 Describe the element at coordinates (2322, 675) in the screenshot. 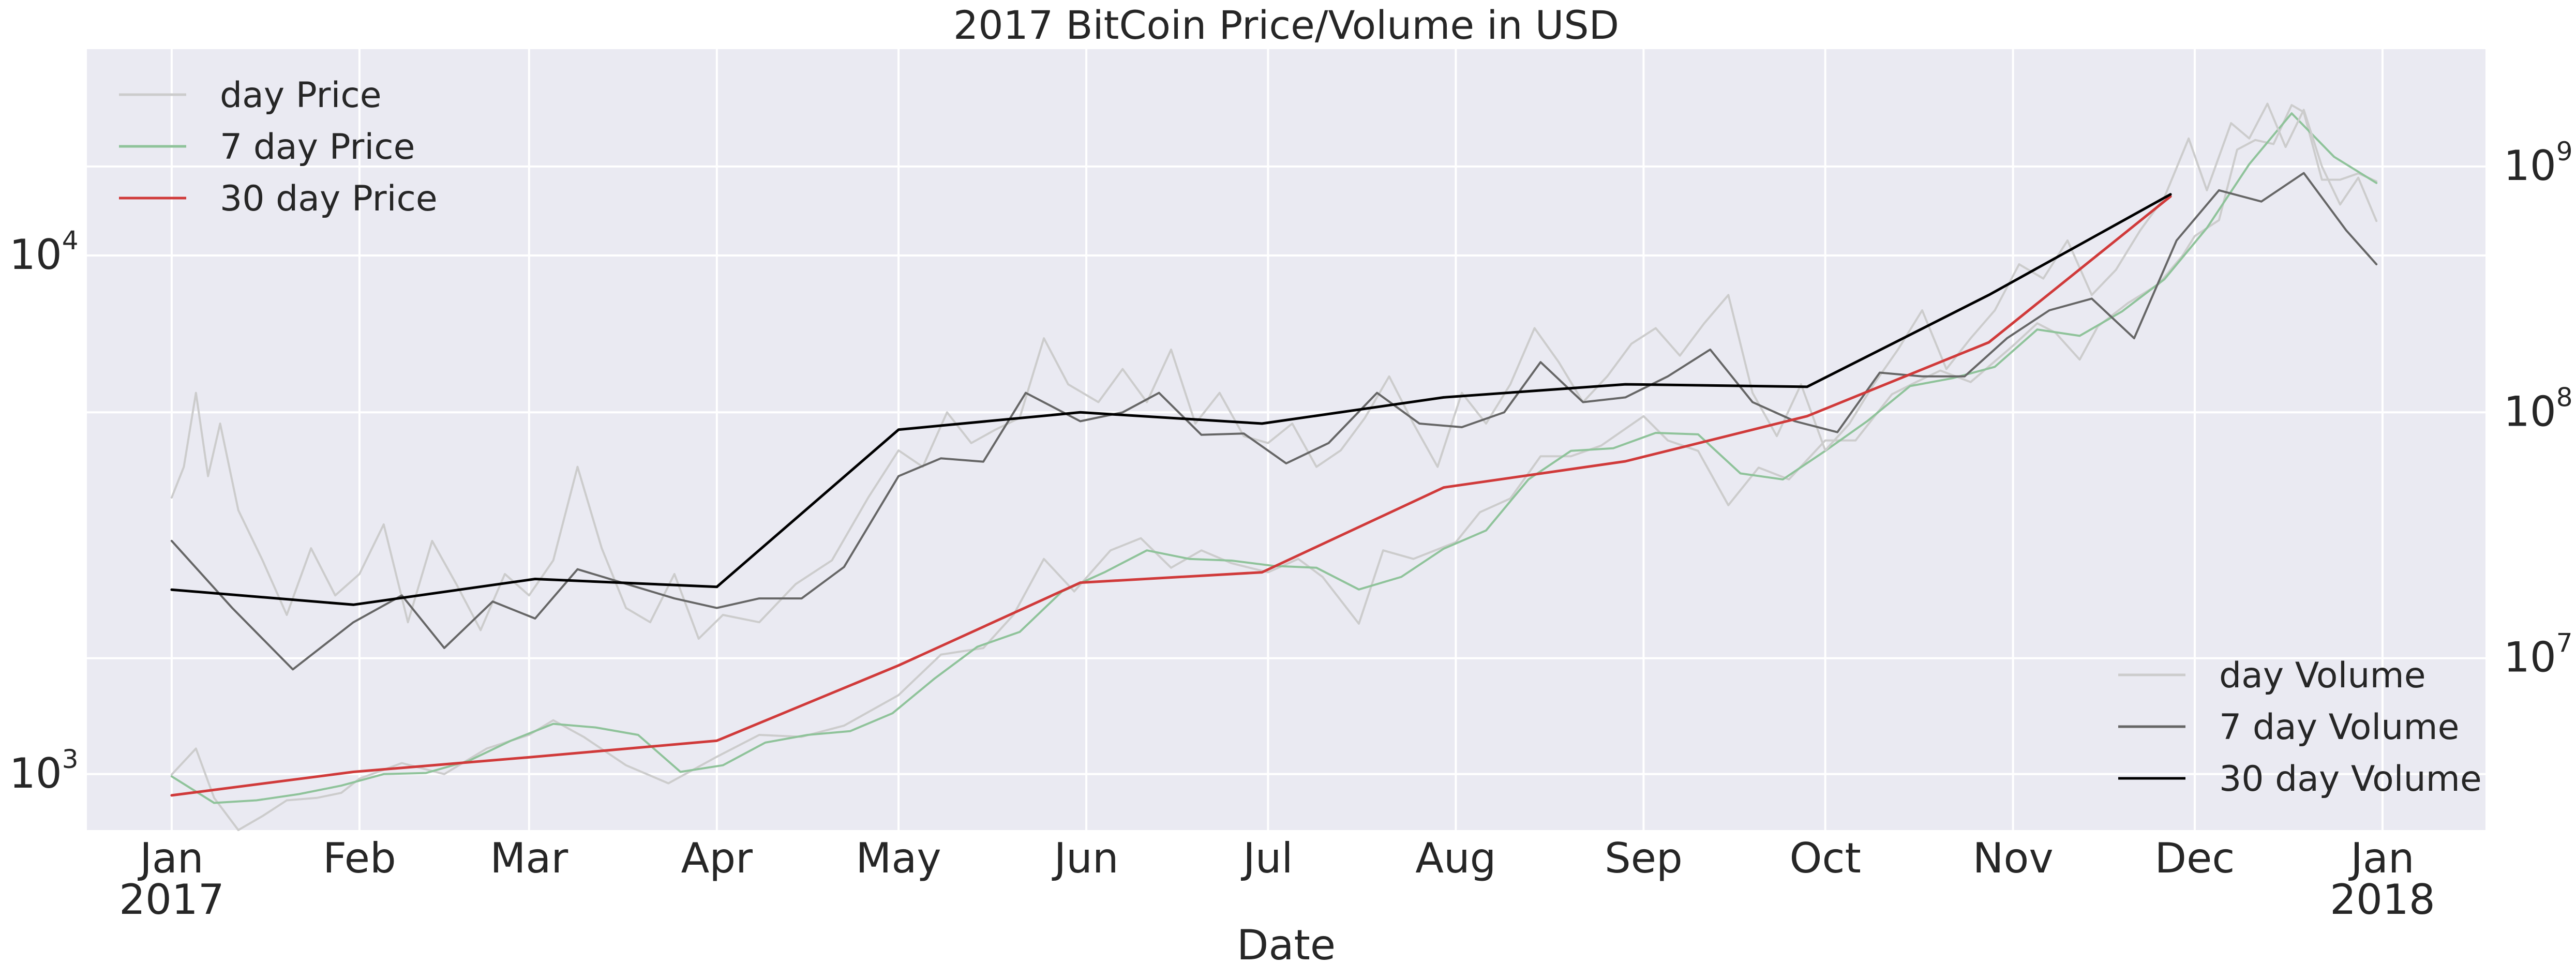

I see `legend-label: day Volume` at that location.